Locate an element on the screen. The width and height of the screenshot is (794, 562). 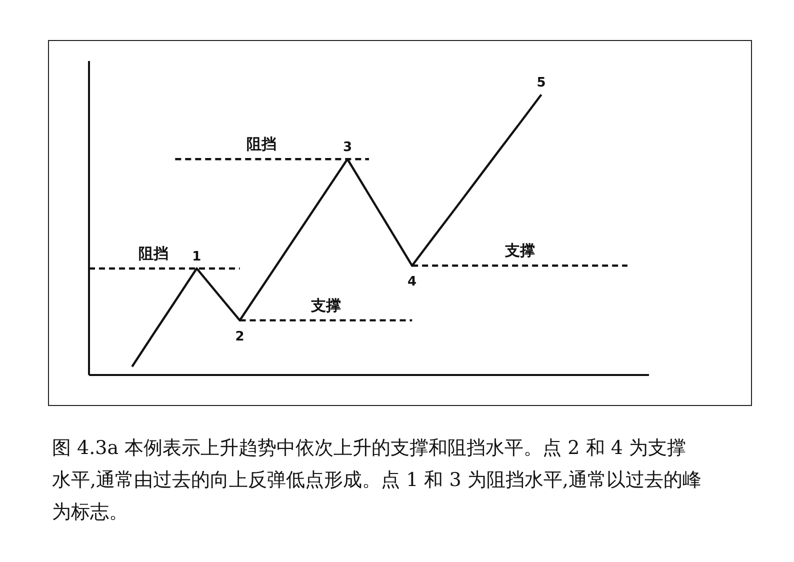
annotation: 4 is located at coordinates (412, 282).